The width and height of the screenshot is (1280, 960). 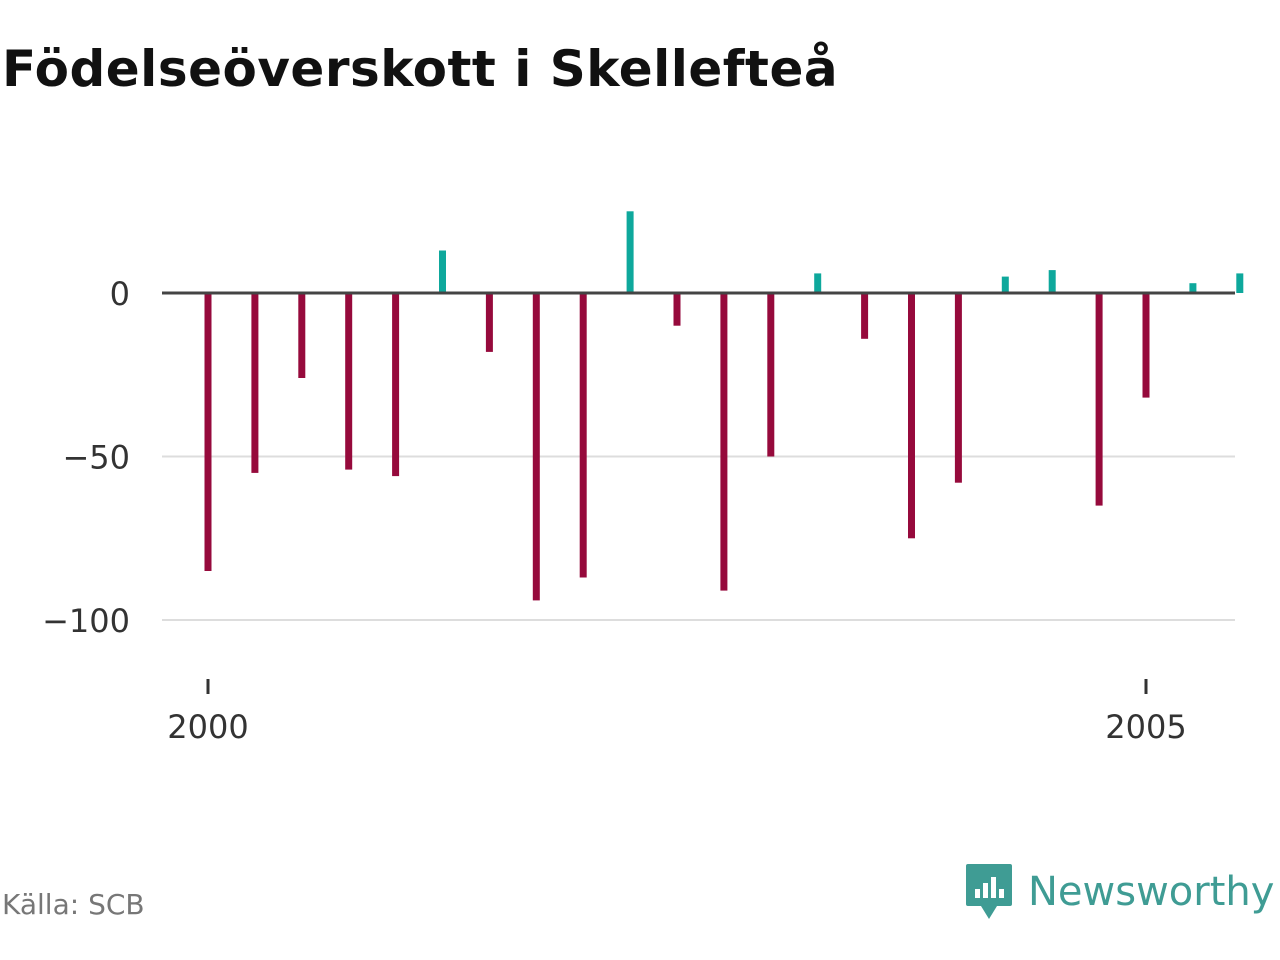 I want to click on y-tick-label: 0, so click(x=120, y=294).